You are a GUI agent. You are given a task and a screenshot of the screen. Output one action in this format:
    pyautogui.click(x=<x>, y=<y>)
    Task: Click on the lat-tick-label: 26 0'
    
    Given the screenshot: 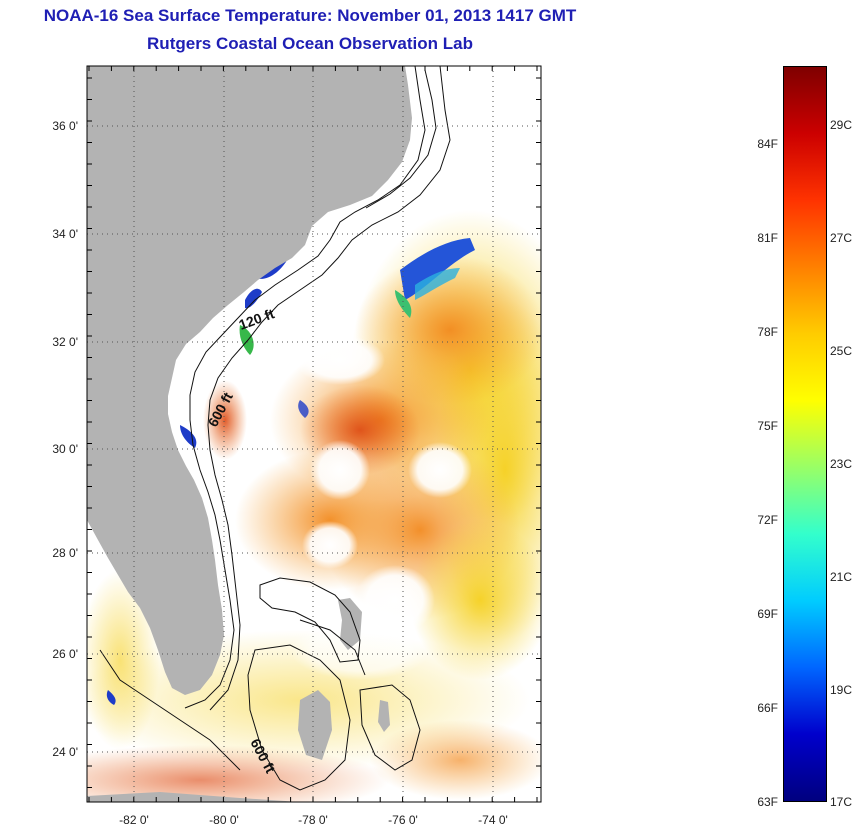 What is the action you would take?
    pyautogui.click(x=65, y=654)
    